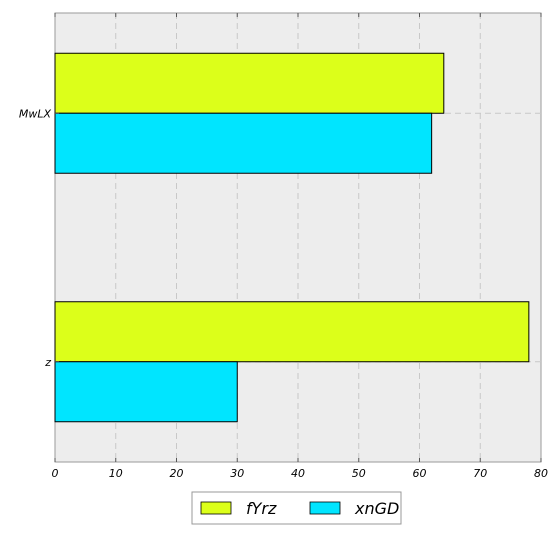 The width and height of the screenshot is (560, 560). Describe the element at coordinates (298, 473) in the screenshot. I see `x-tick-label: 40` at that location.